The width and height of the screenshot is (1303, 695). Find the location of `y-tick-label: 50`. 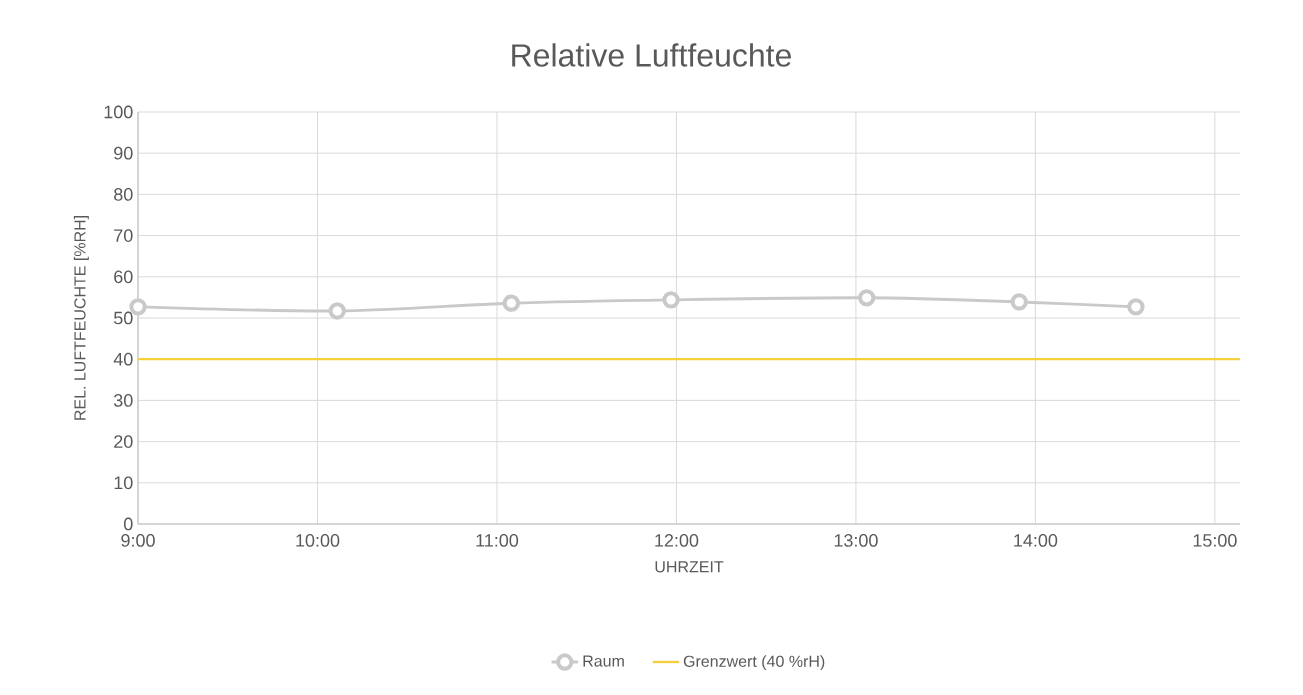

y-tick-label: 50 is located at coordinates (123, 318).